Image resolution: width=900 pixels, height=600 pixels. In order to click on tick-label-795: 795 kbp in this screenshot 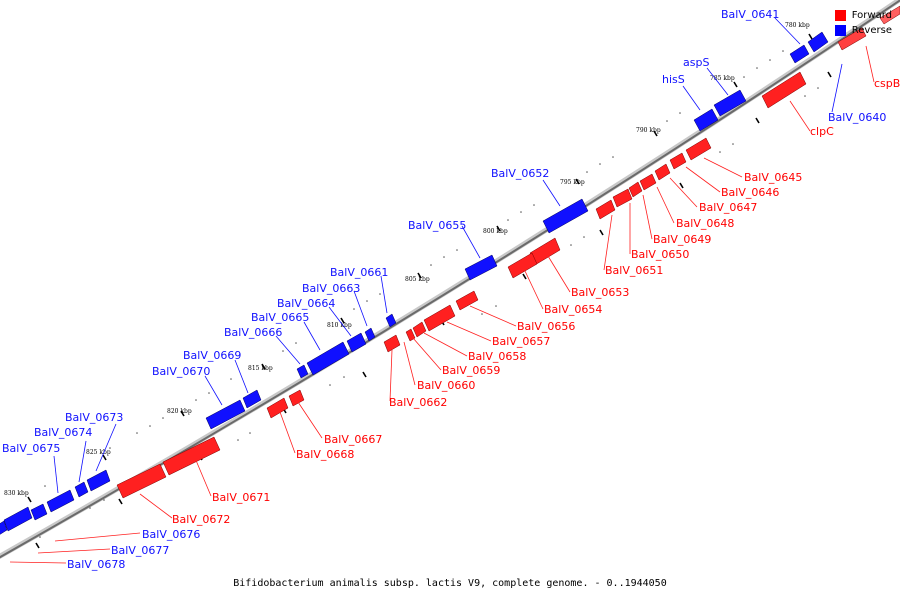, I will do `click(572, 182)`.